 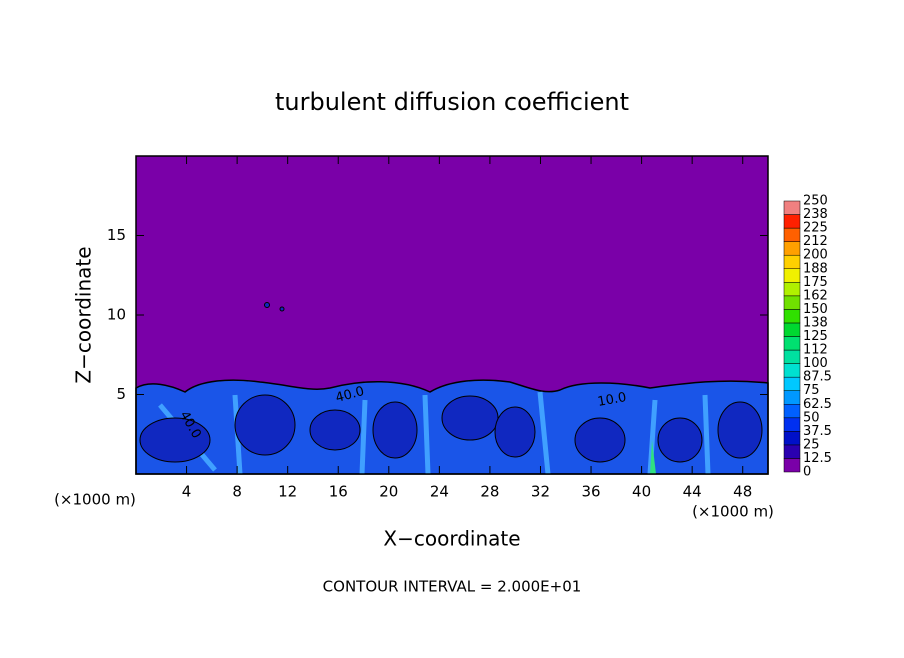 I want to click on x-tick-label: 4, so click(x=187, y=492).